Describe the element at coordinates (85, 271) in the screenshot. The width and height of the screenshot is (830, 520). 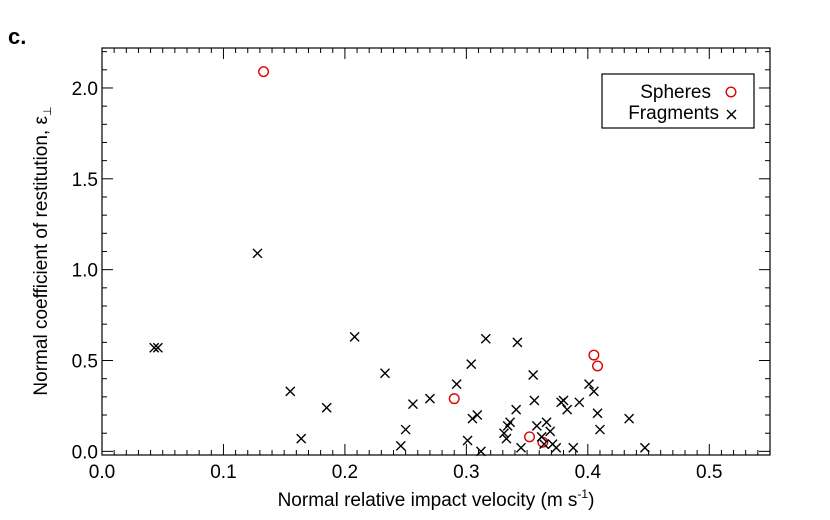
I see `y-tick-label: 1.0` at that location.